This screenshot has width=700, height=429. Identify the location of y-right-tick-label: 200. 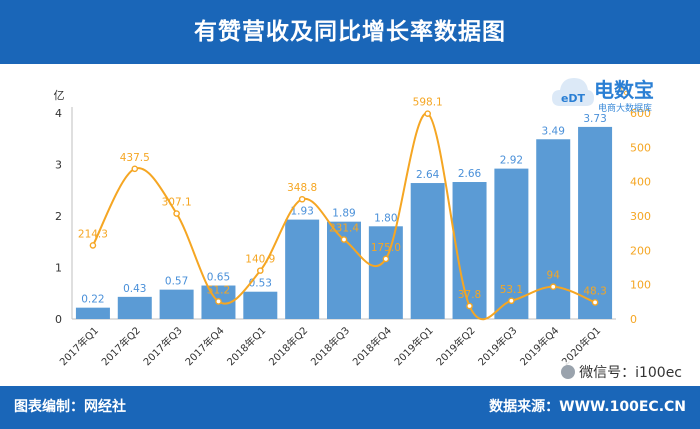
(640, 250).